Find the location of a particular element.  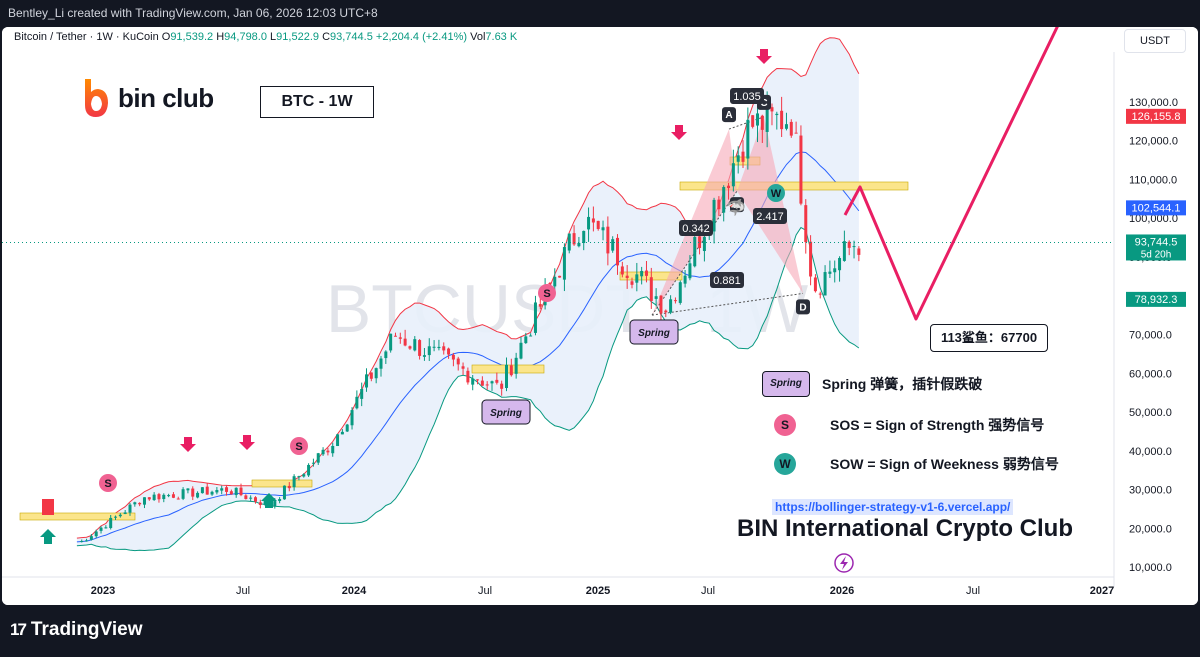

sos-chip: S is located at coordinates (785, 425).